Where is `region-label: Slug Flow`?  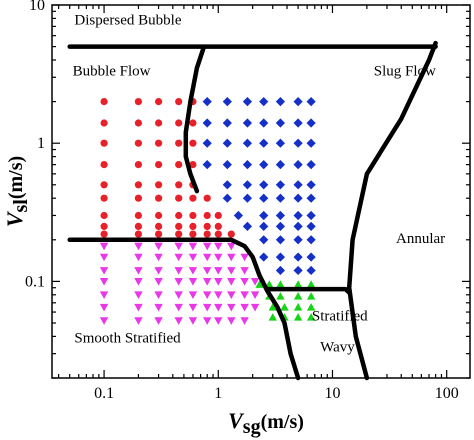
region-label: Slug Flow is located at coordinates (405, 71).